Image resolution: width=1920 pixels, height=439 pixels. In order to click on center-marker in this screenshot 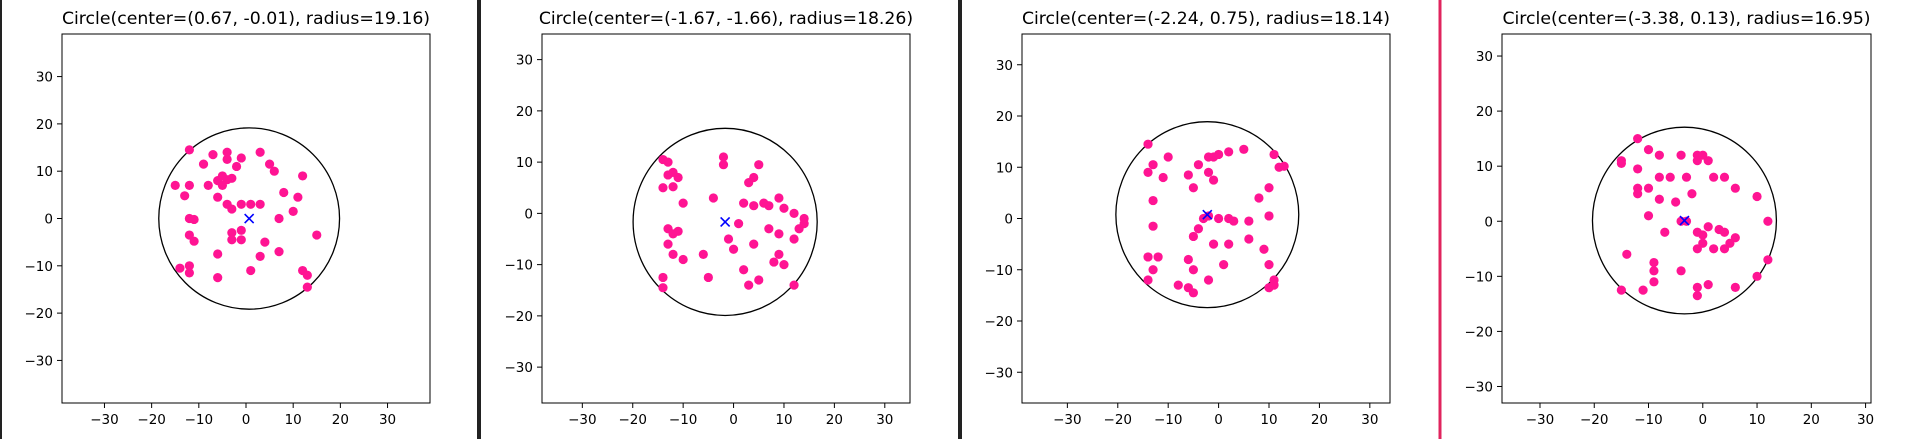, I will do `click(1207, 214)`.